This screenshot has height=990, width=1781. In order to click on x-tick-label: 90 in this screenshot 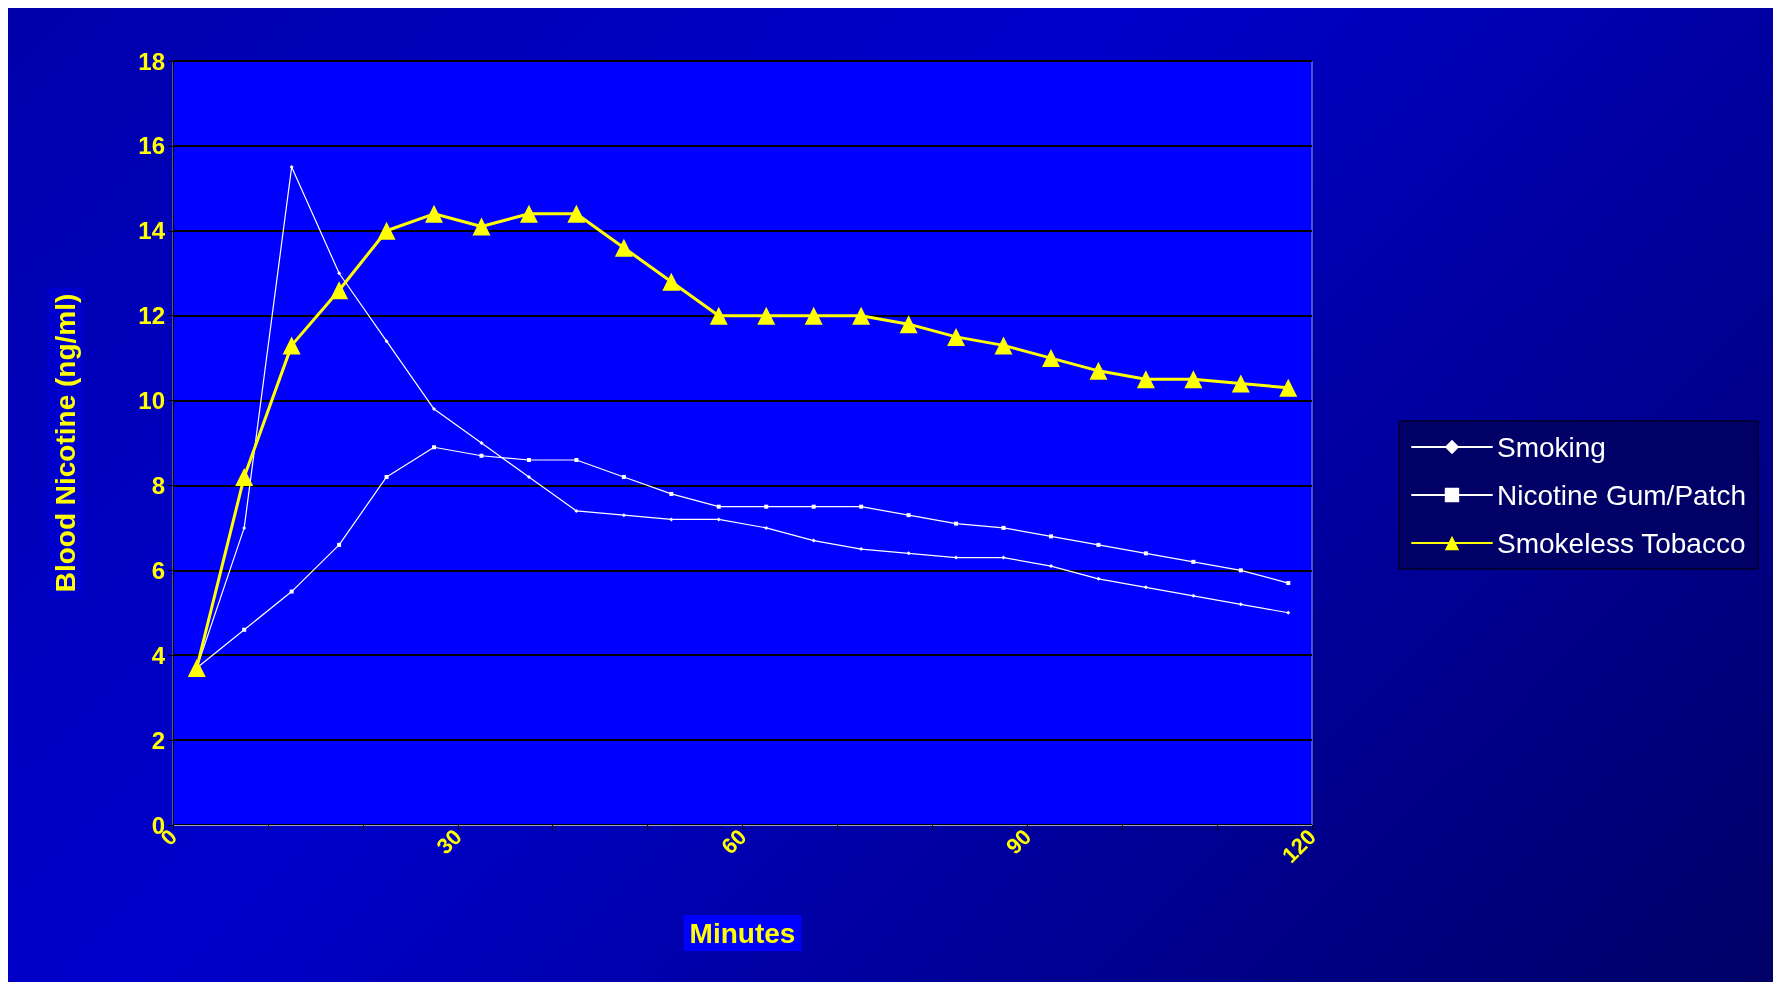, I will do `click(1019, 842)`.